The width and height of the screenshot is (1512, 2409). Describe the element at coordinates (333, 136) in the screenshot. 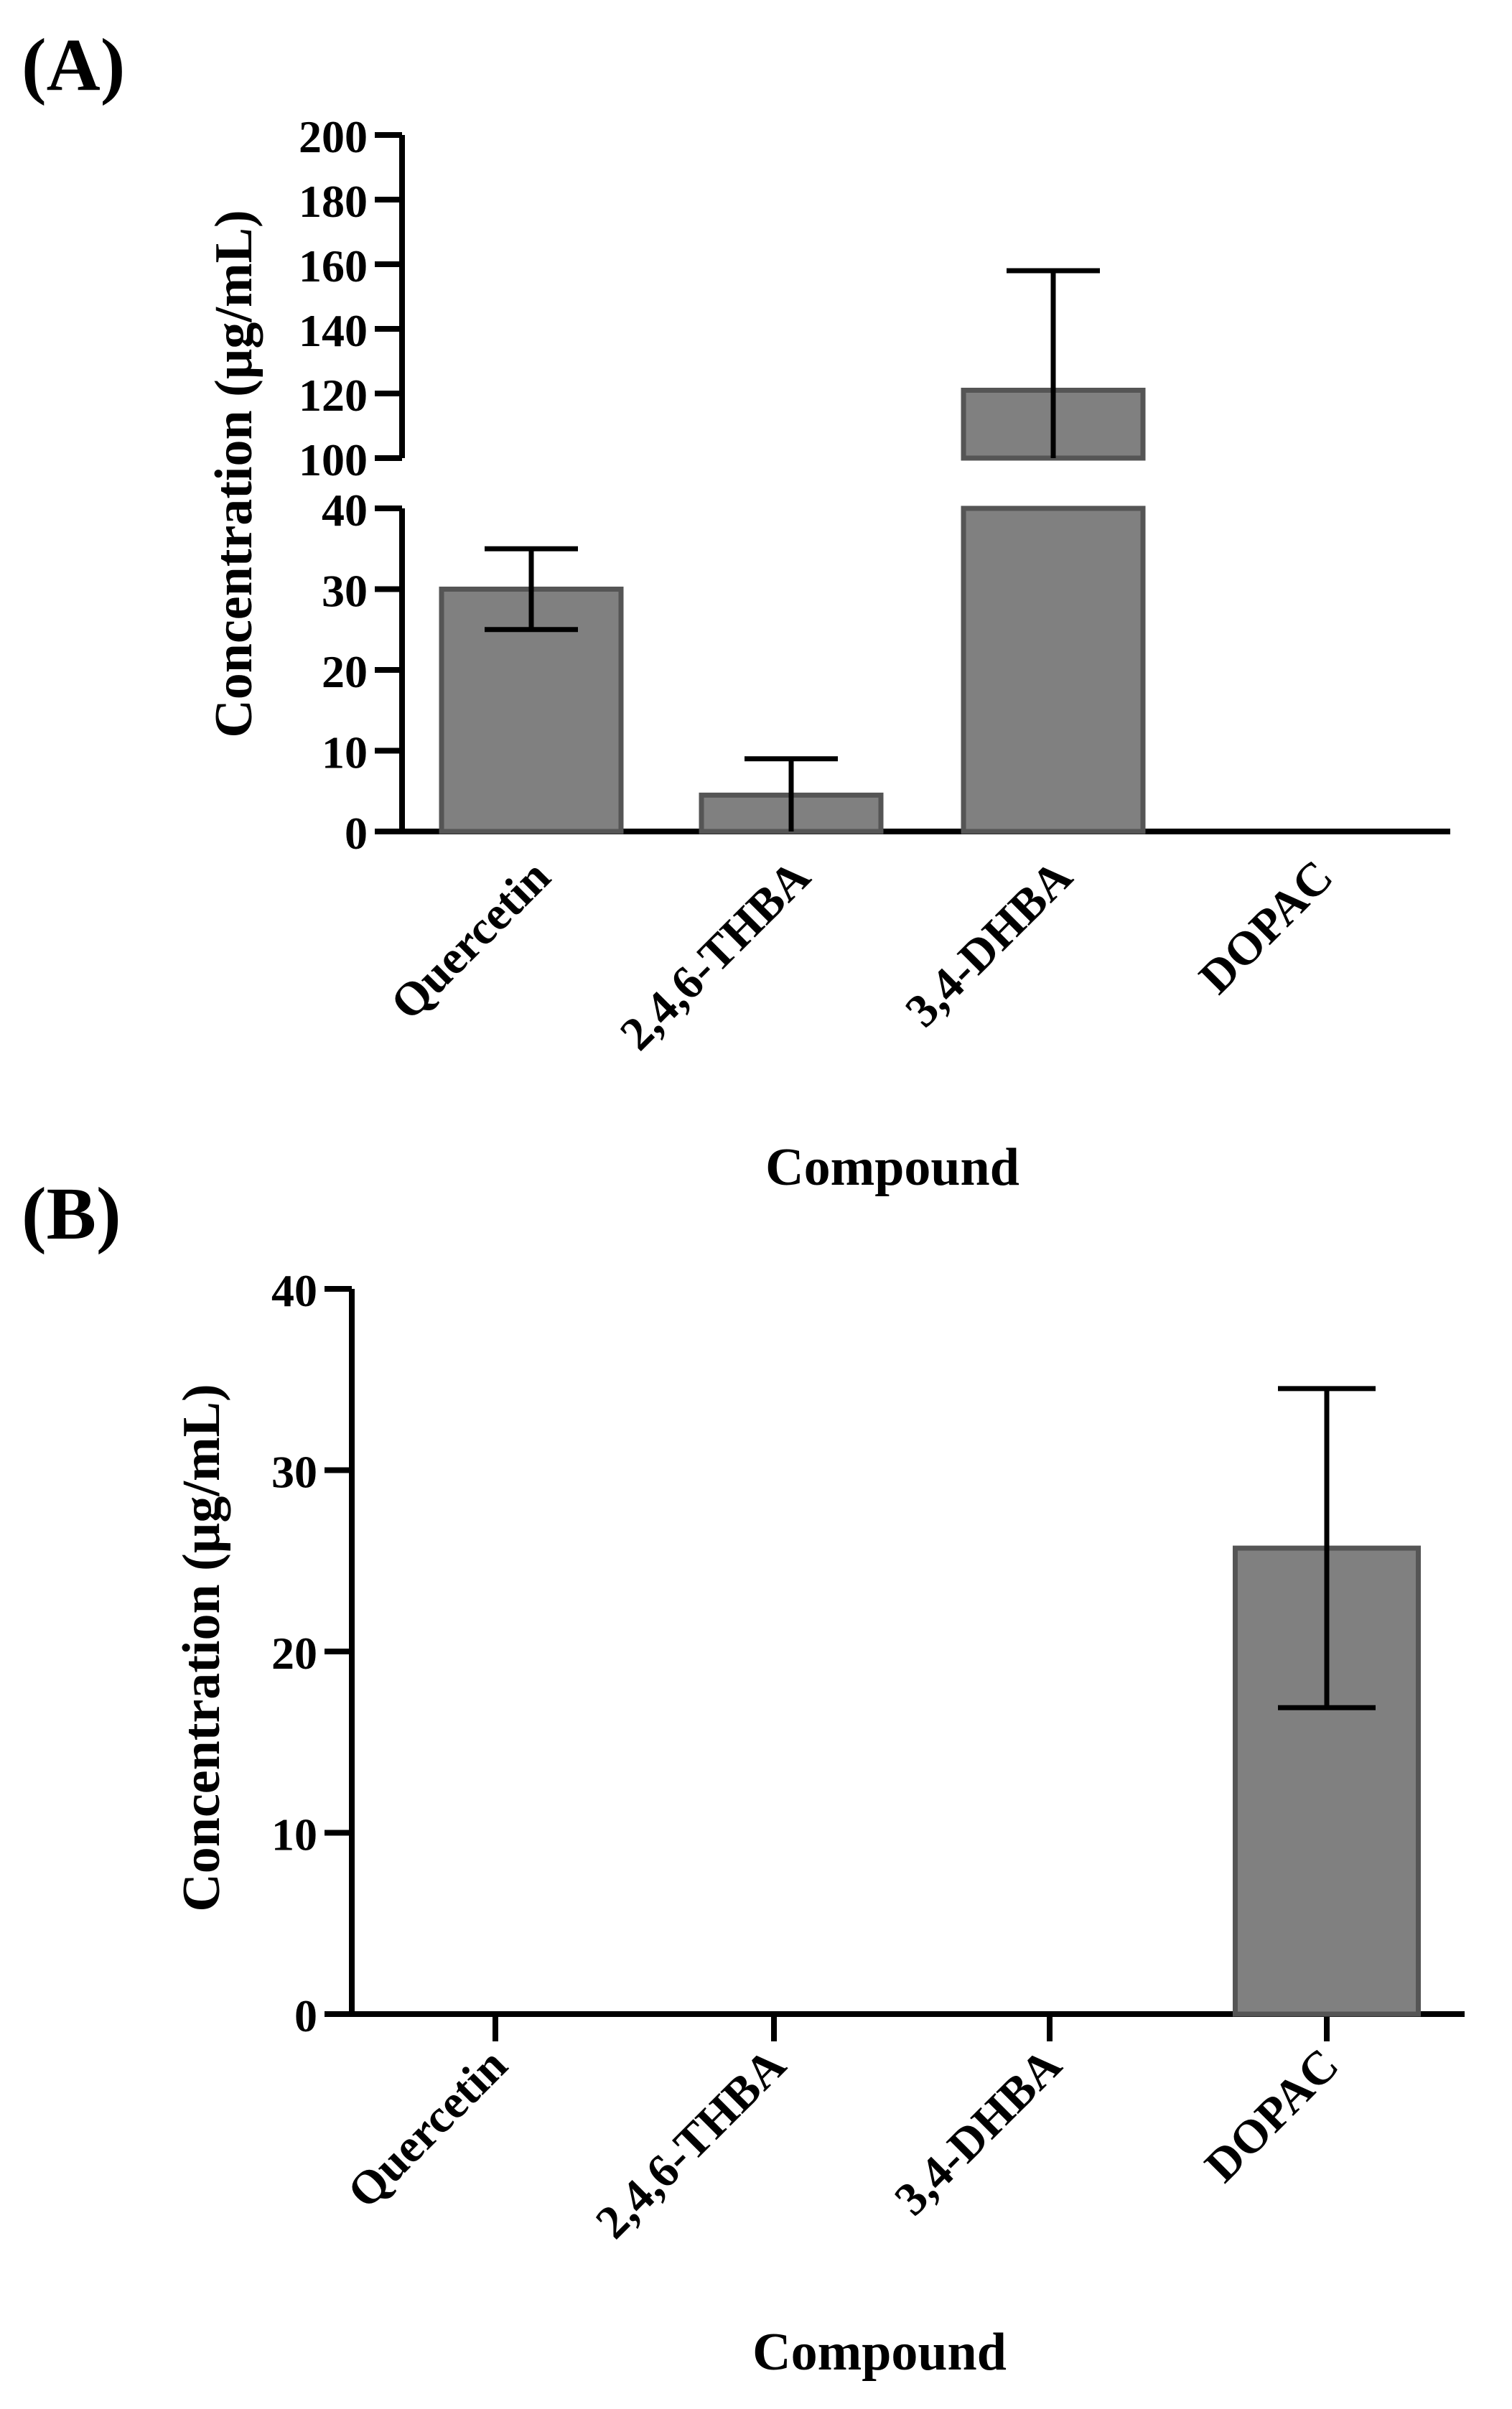

I see `y-tick-label: 200` at that location.